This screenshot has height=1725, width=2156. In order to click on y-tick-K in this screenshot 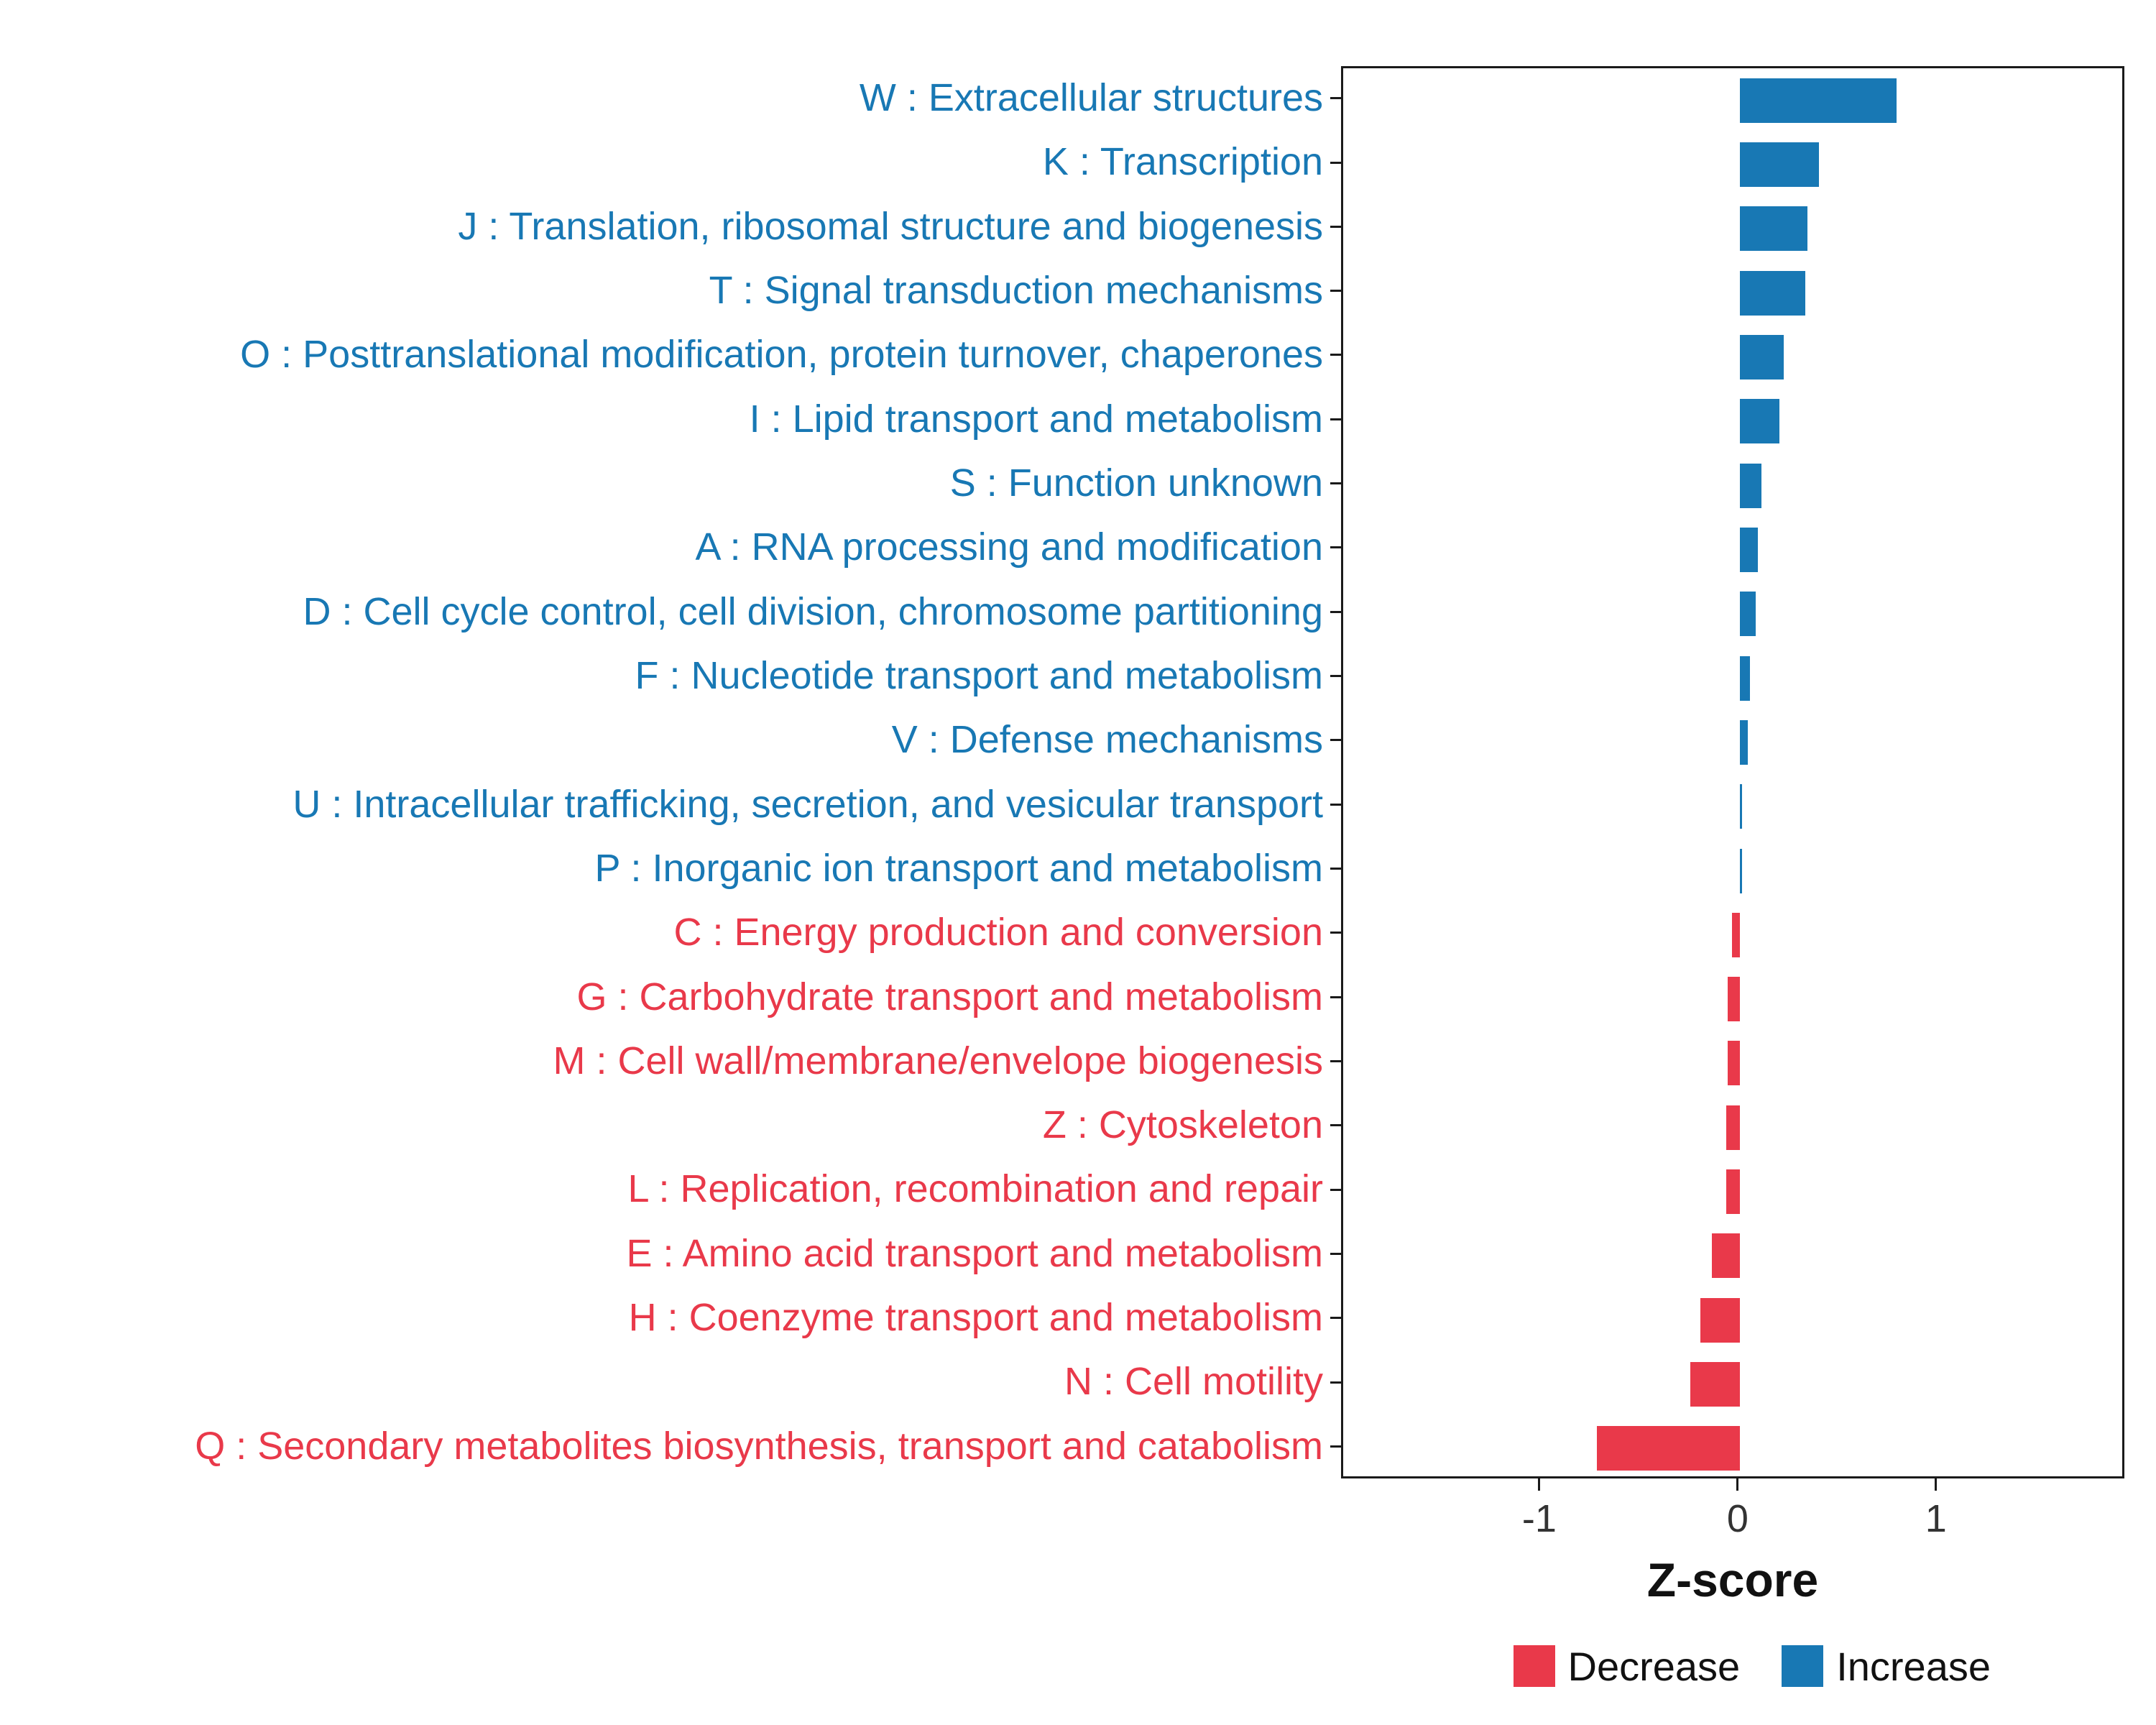, I will do `click(1336, 162)`.